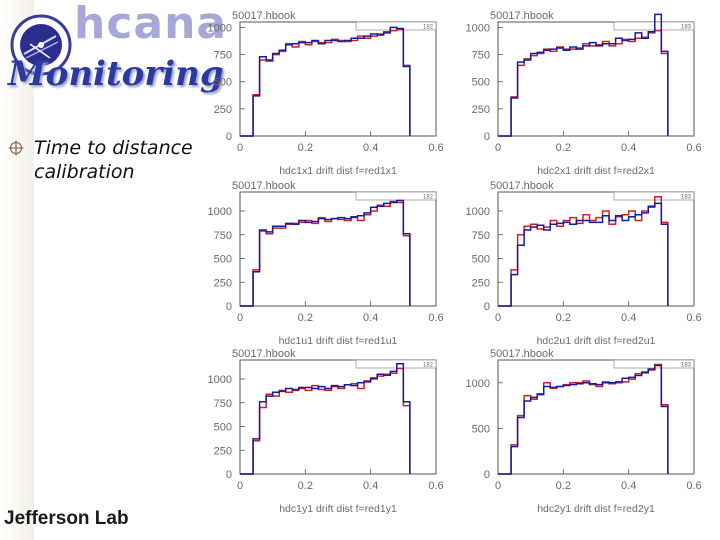 The height and width of the screenshot is (540, 720). I want to click on jefferson-lab-logo: Jefferson Lab, so click(66, 518).